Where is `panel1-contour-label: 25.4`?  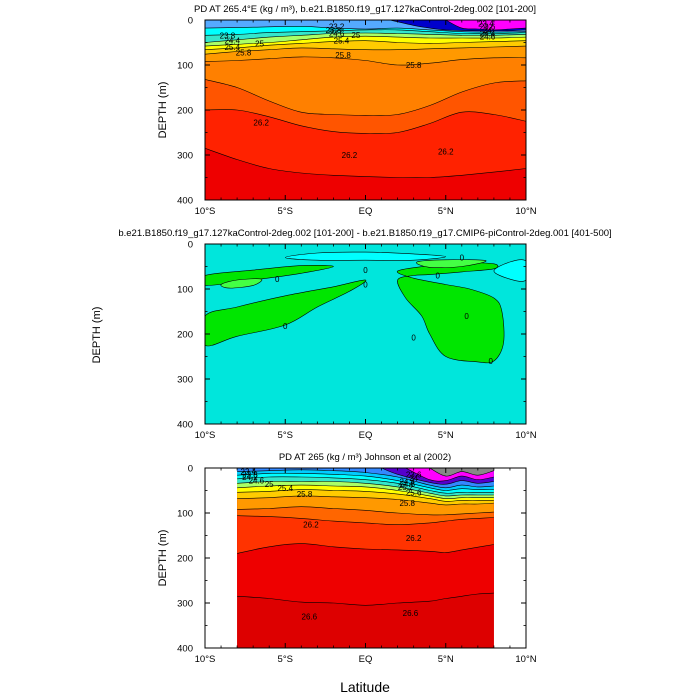 panel1-contour-label: 25.4 is located at coordinates (232, 47).